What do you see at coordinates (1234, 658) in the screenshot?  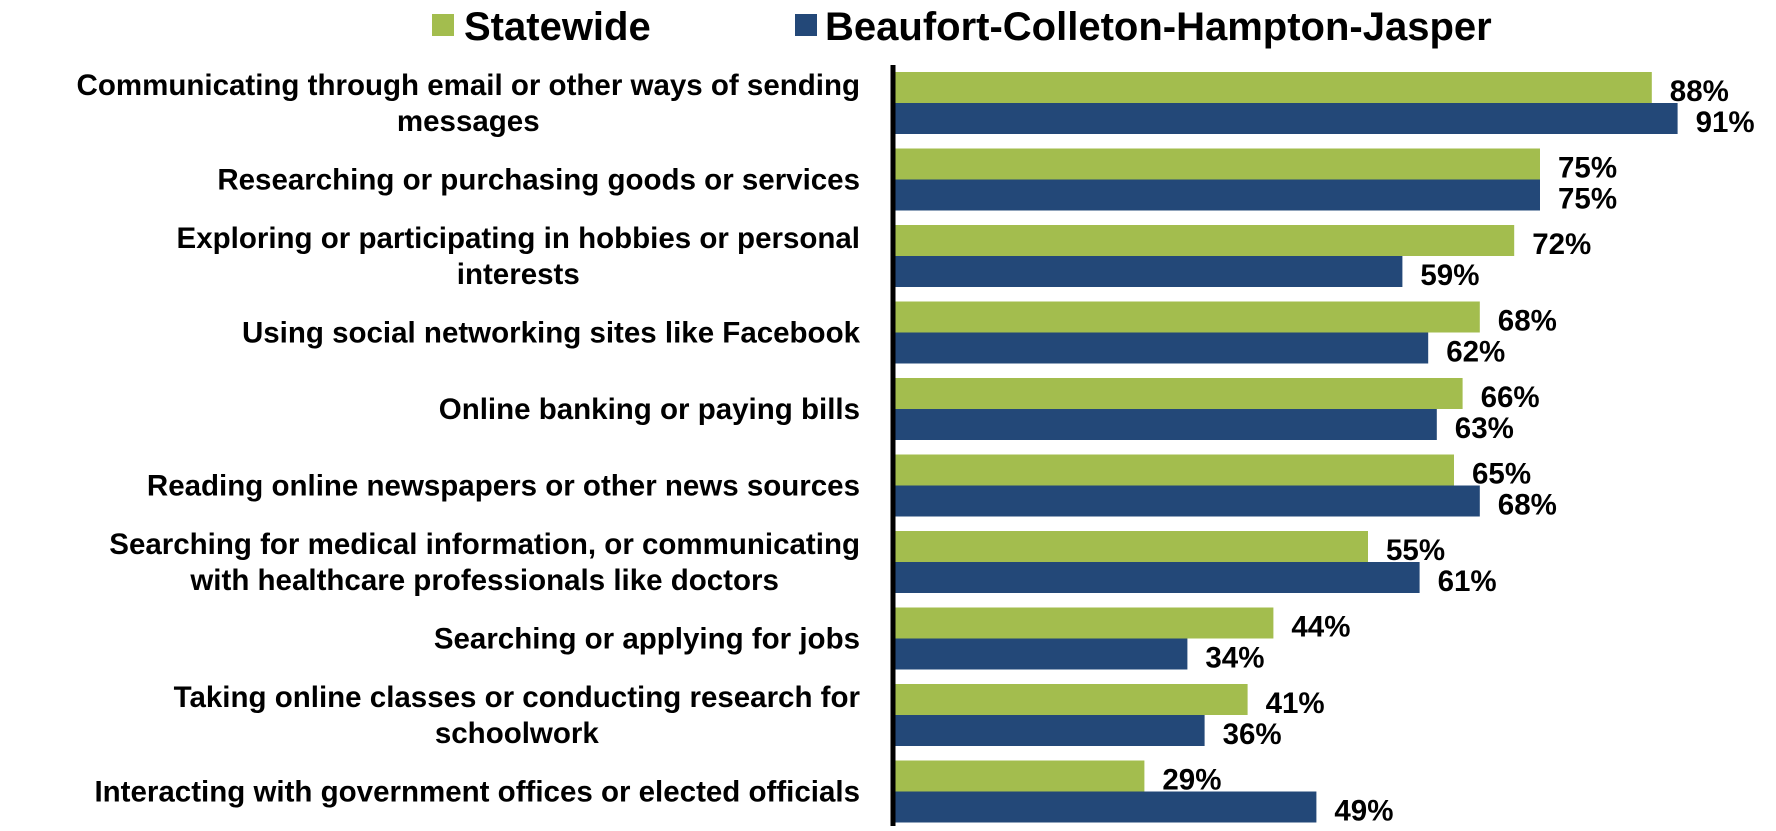 I see `value-label-beaufort-colleton-hampton-jasper-8: 34%` at bounding box center [1234, 658].